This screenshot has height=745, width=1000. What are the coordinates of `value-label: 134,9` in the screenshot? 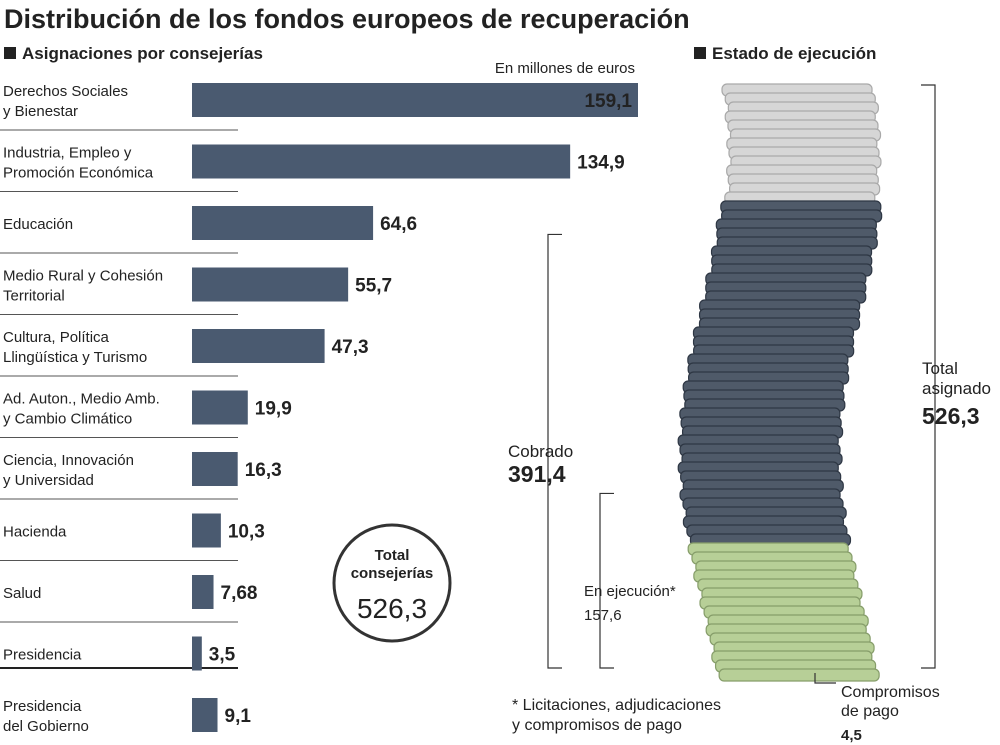 It's located at (601, 163).